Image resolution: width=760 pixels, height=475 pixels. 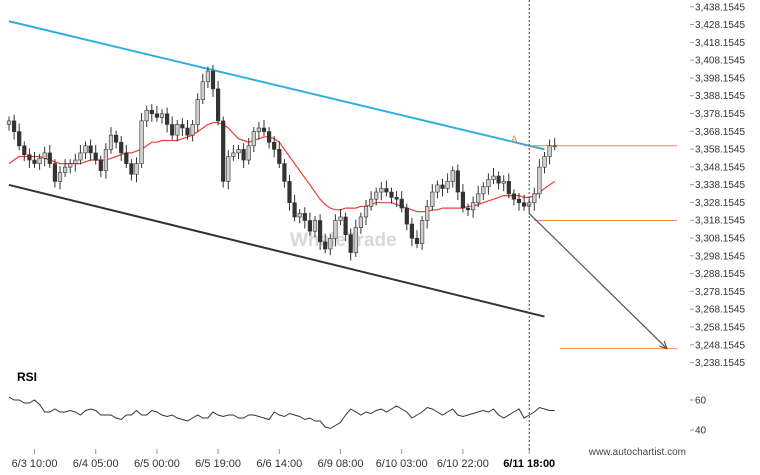 I want to click on projection-arrowhead, so click(x=663, y=345).